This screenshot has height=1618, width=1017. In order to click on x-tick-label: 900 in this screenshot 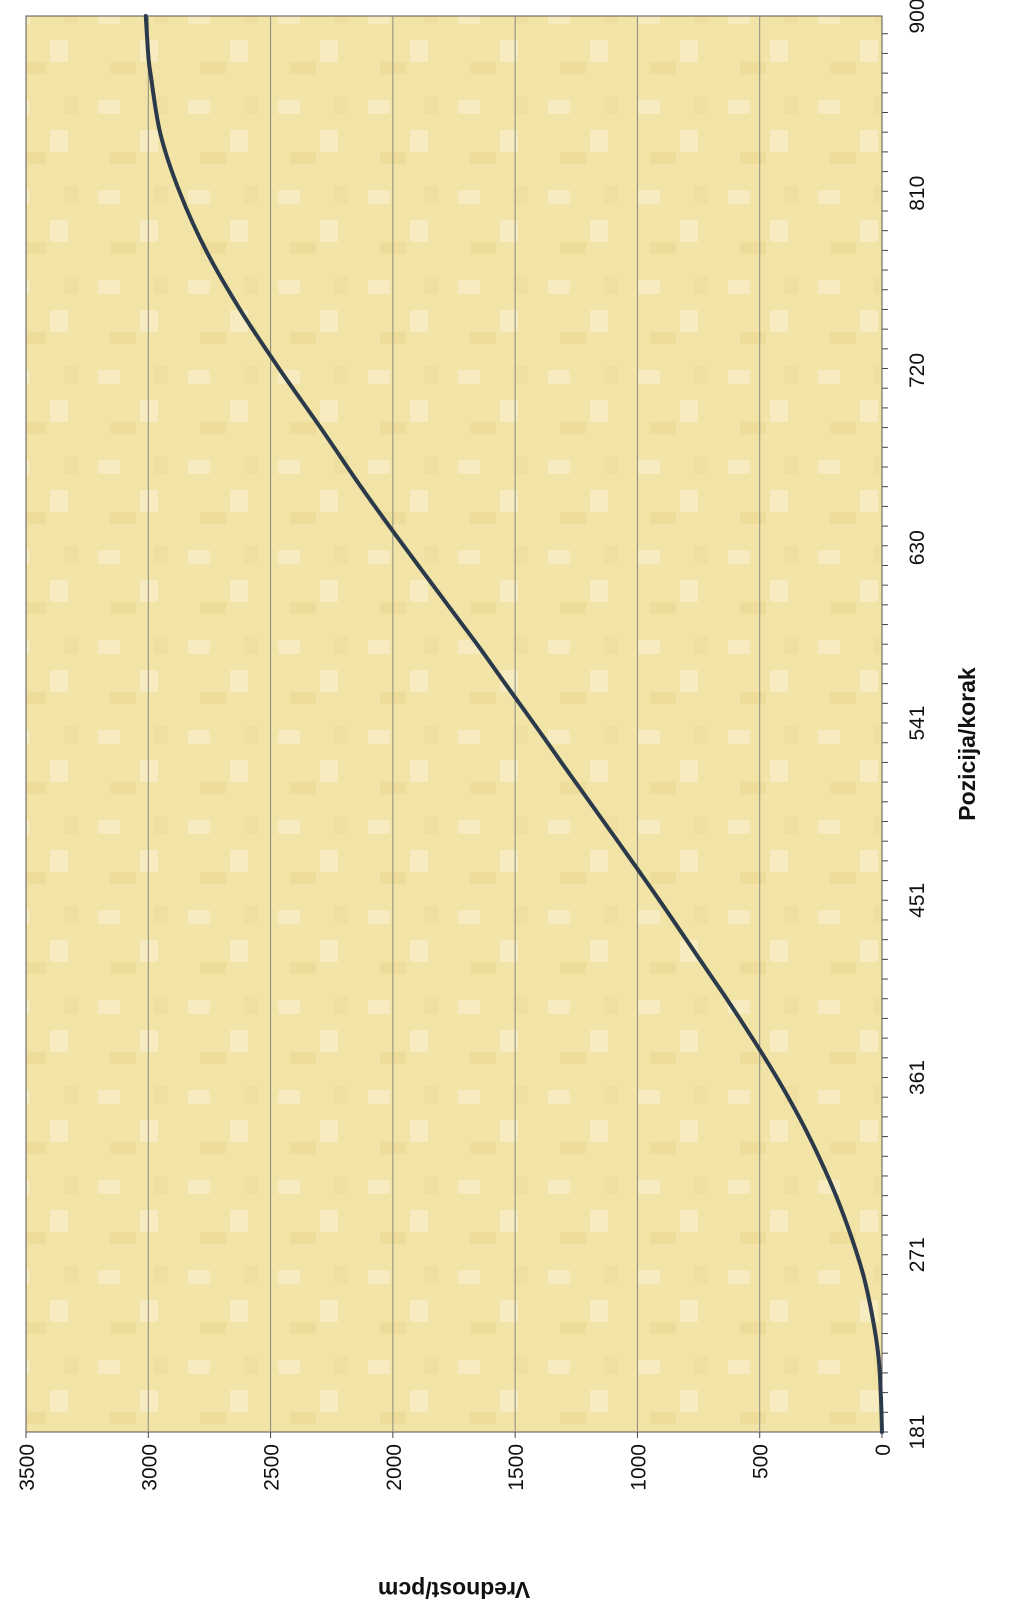, I will do `click(917, 17)`.